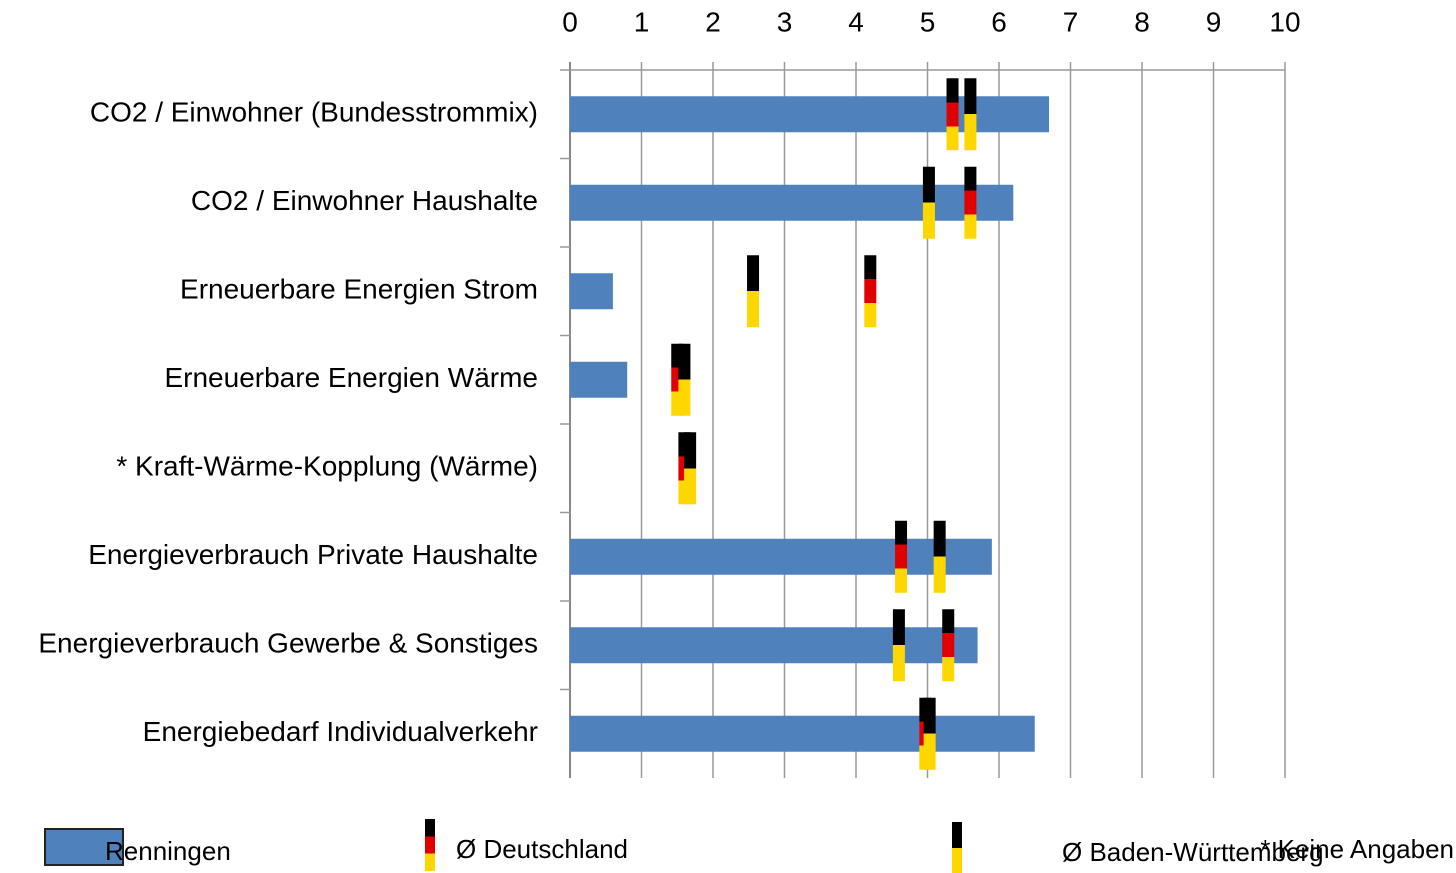 The height and width of the screenshot is (873, 1456). I want to click on x-tick-label: 3, so click(785, 21).